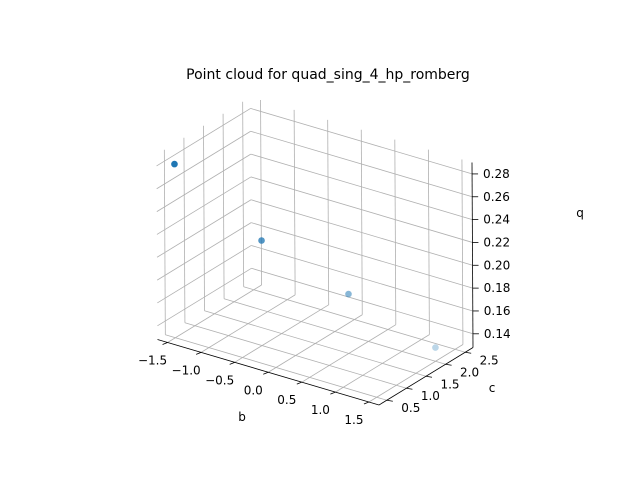  I want to click on z-tick-label: 0.28, so click(496, 174).